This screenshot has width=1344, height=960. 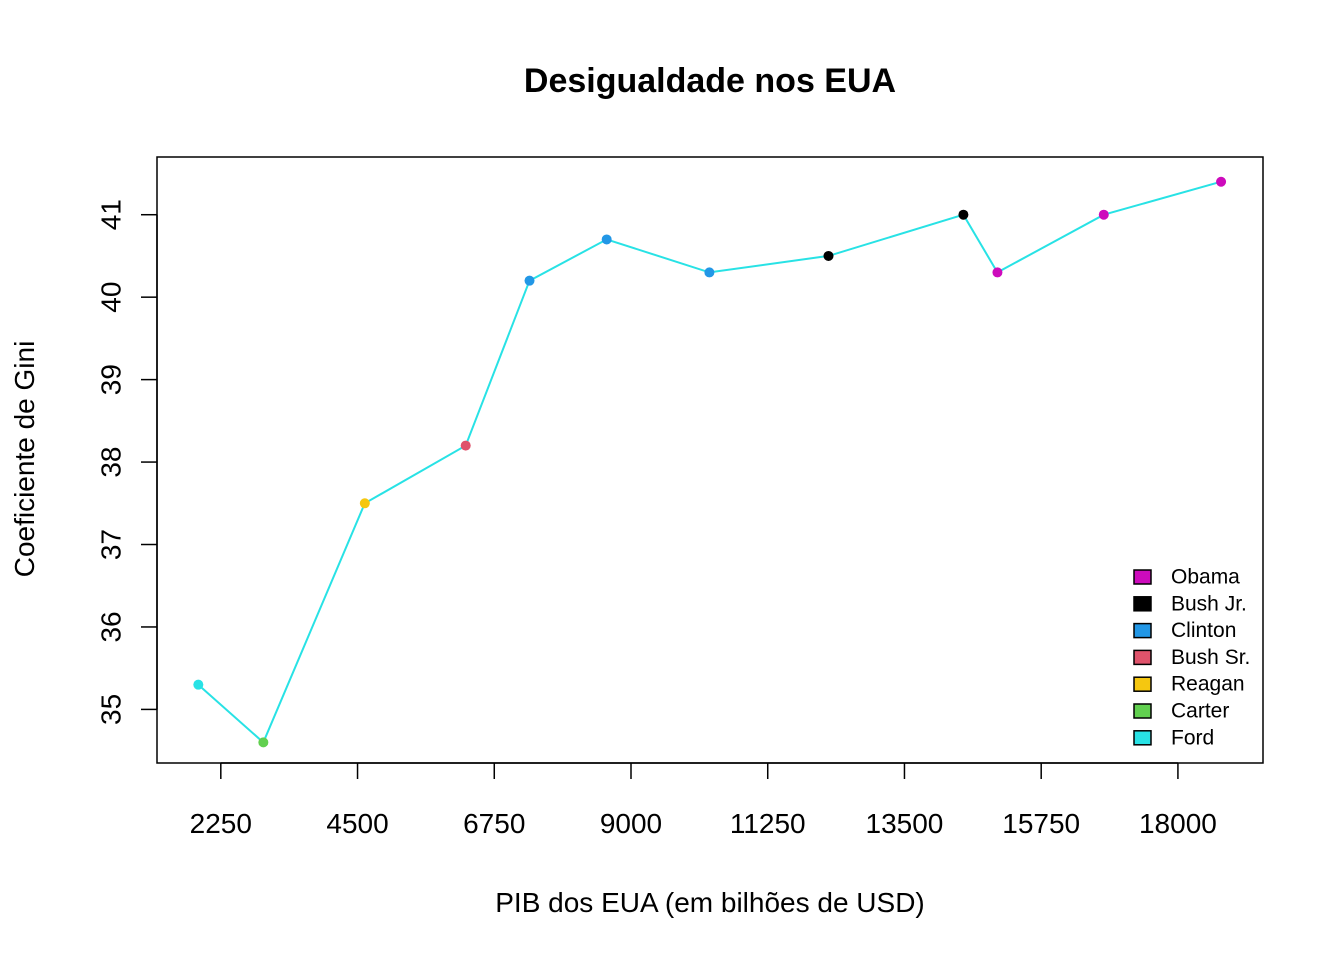 What do you see at coordinates (710, 902) in the screenshot?
I see `x-axis-label: PIB dos EUA (em bilhões de USD)` at bounding box center [710, 902].